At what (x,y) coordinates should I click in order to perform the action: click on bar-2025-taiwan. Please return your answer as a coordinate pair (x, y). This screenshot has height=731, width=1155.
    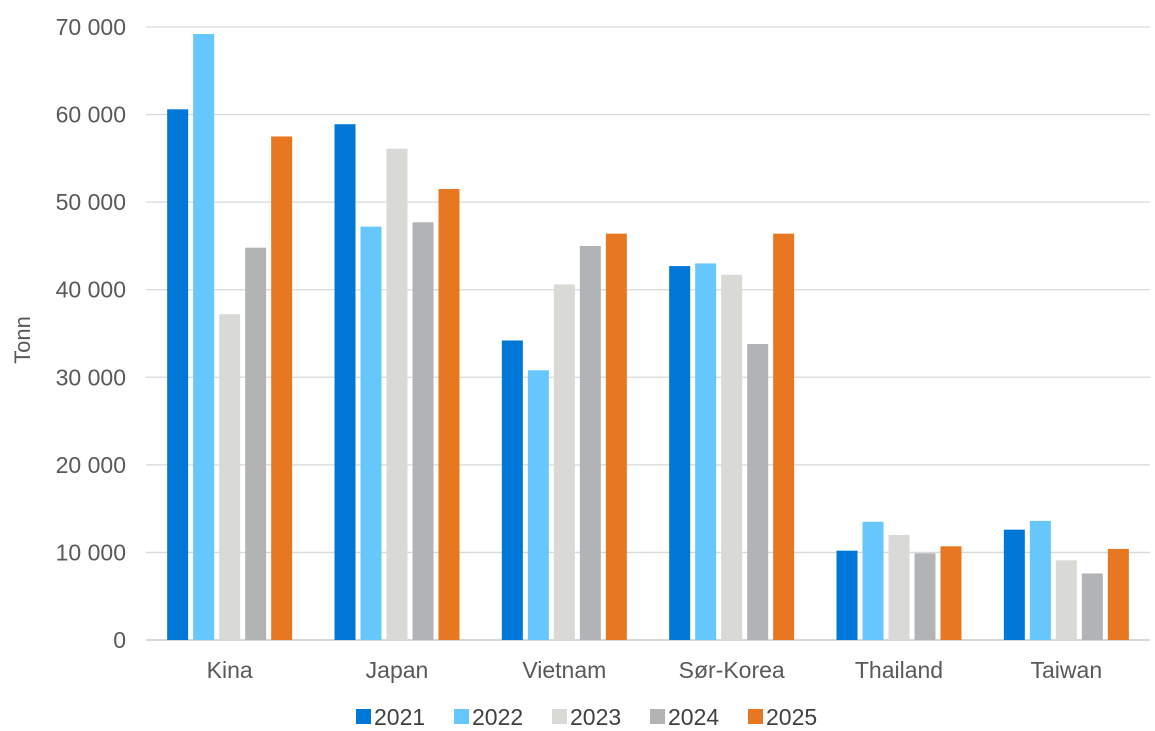
    Looking at the image, I should click on (1118, 594).